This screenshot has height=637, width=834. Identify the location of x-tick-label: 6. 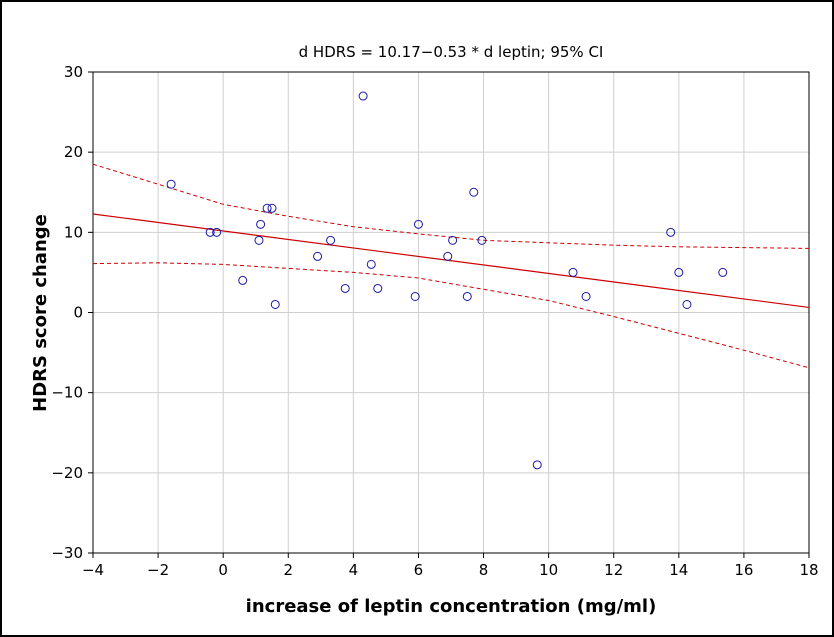
(419, 570).